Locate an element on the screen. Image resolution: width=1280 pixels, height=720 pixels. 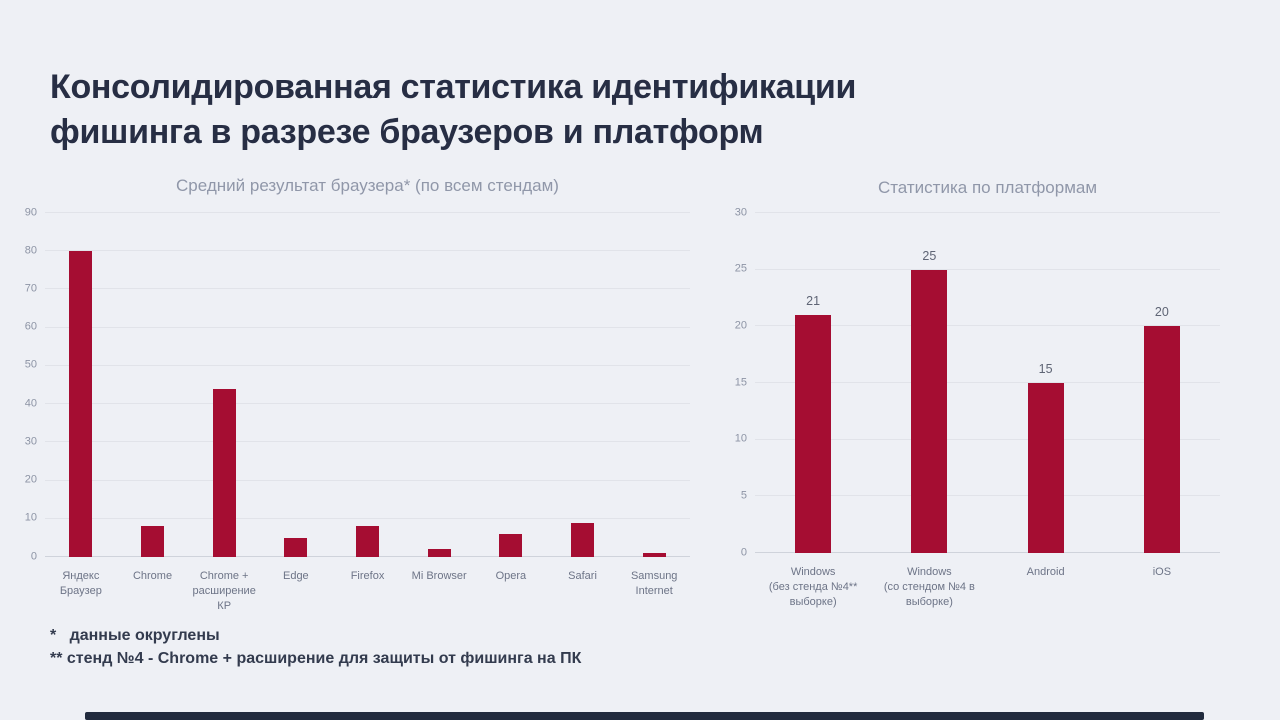
bar-slot: Edge is located at coordinates (296, 397).